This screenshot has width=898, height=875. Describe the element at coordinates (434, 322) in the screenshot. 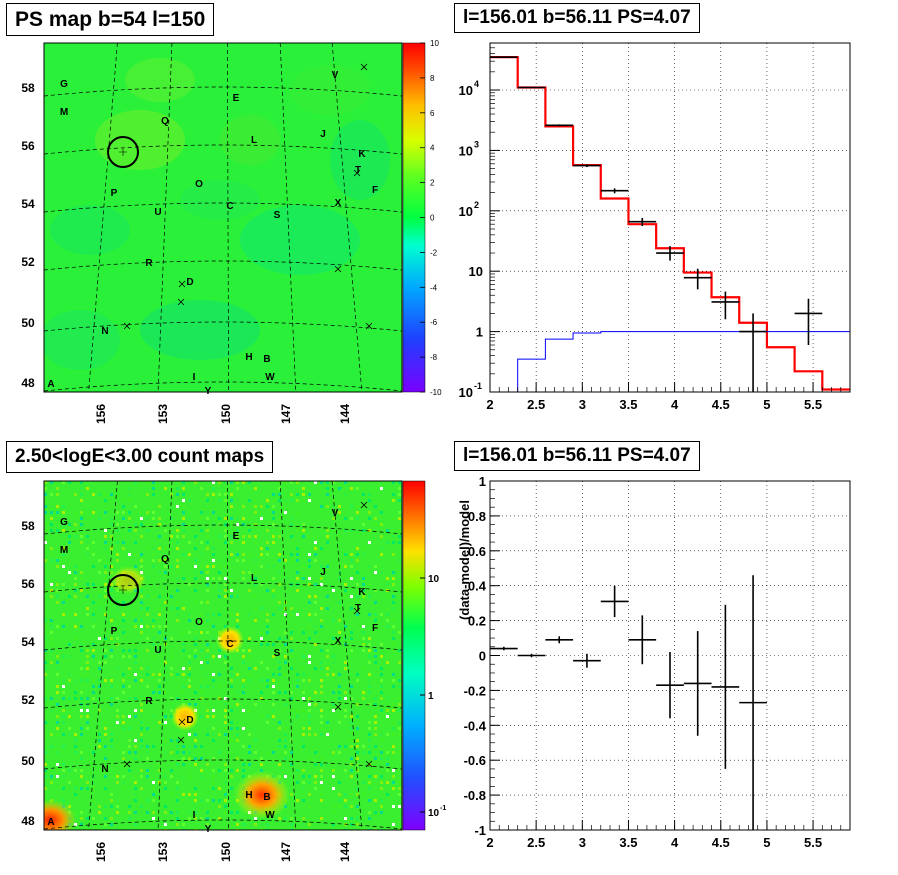

I see `colorbar-tick-label: -6` at that location.